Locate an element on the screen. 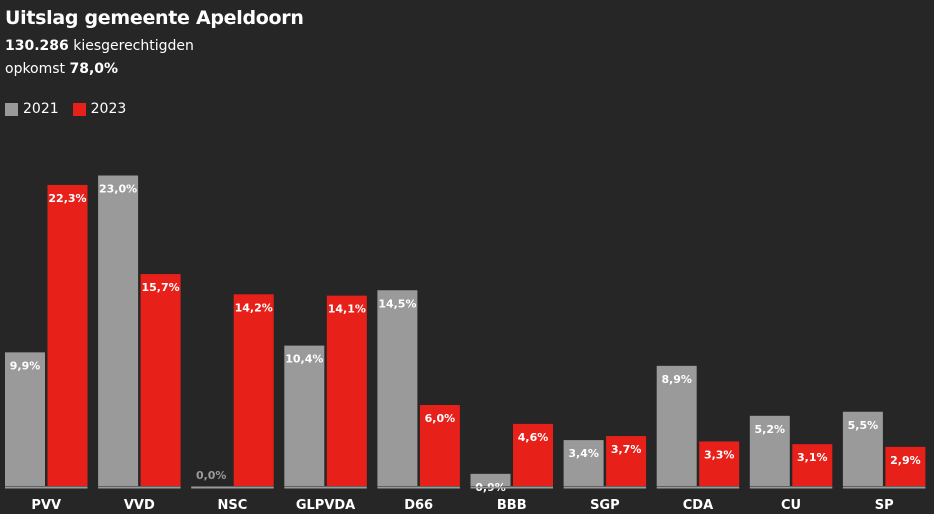  category-label-glpvda: GLPVDA is located at coordinates (325, 505).